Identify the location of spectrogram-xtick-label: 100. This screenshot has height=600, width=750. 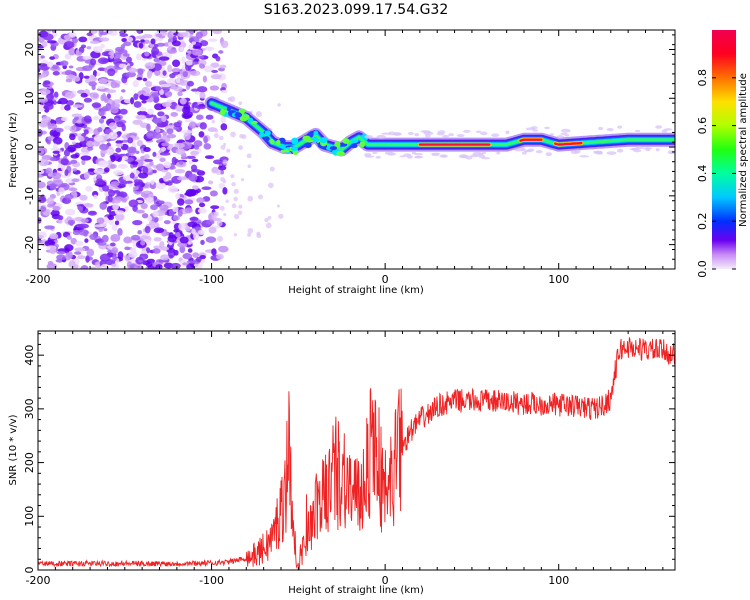
(558, 279).